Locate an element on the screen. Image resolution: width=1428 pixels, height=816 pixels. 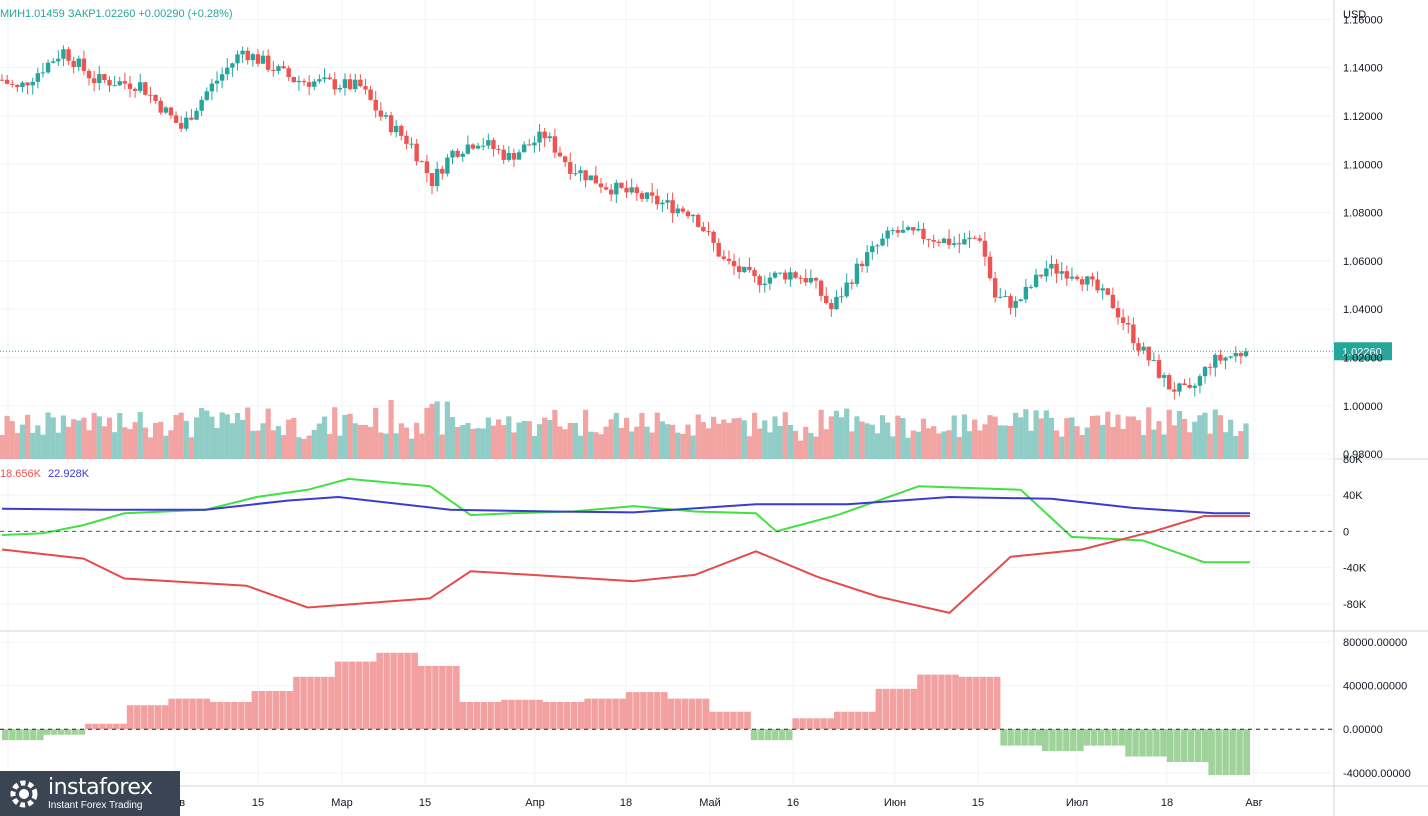
histogram-tick-label: -40000.00000 is located at coordinates (1377, 774).